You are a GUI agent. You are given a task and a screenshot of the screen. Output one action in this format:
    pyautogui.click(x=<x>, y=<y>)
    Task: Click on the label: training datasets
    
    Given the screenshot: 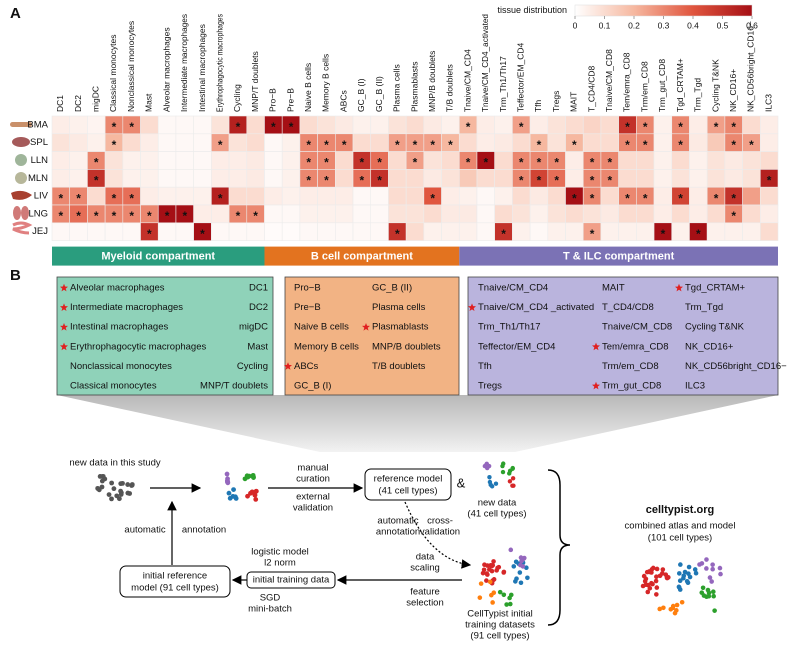 What is the action you would take?
    pyautogui.click(x=500, y=625)
    